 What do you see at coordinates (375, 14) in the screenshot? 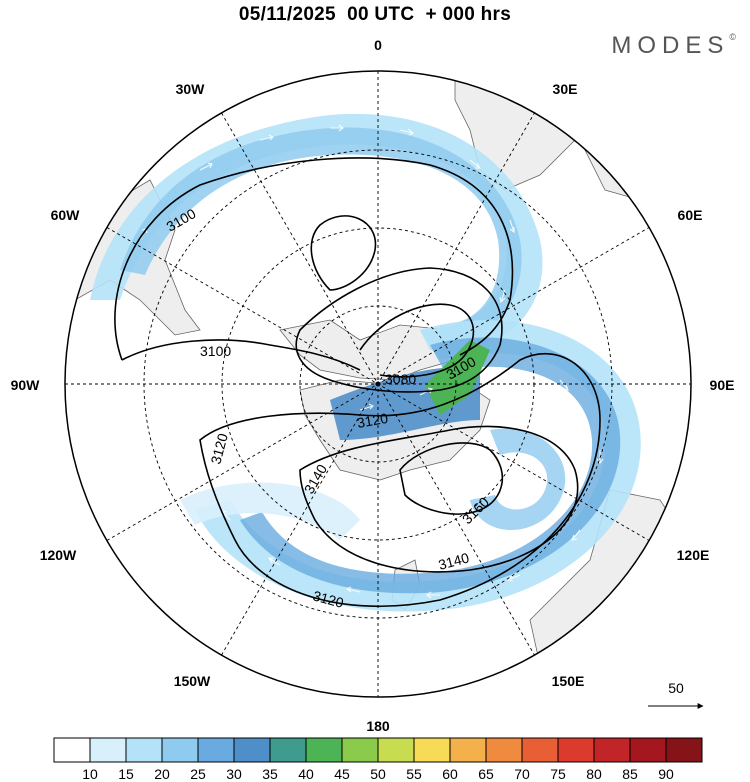
I see `map-title: 05/11/2025 00 UTC + 000 hrs` at bounding box center [375, 14].